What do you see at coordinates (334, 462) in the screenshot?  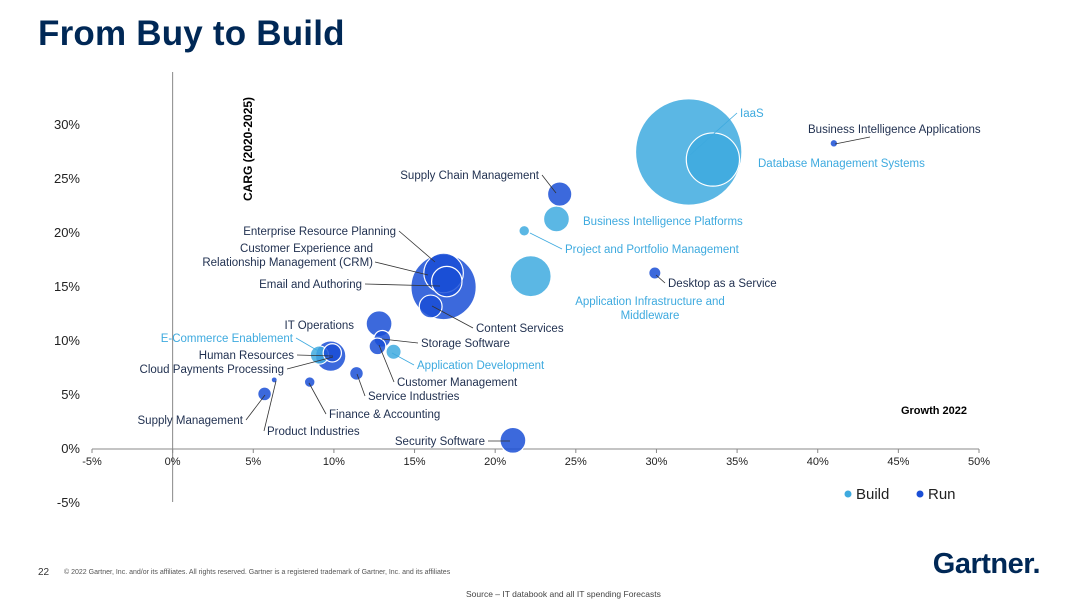 I see `x-tick-label: 10%` at bounding box center [334, 462].